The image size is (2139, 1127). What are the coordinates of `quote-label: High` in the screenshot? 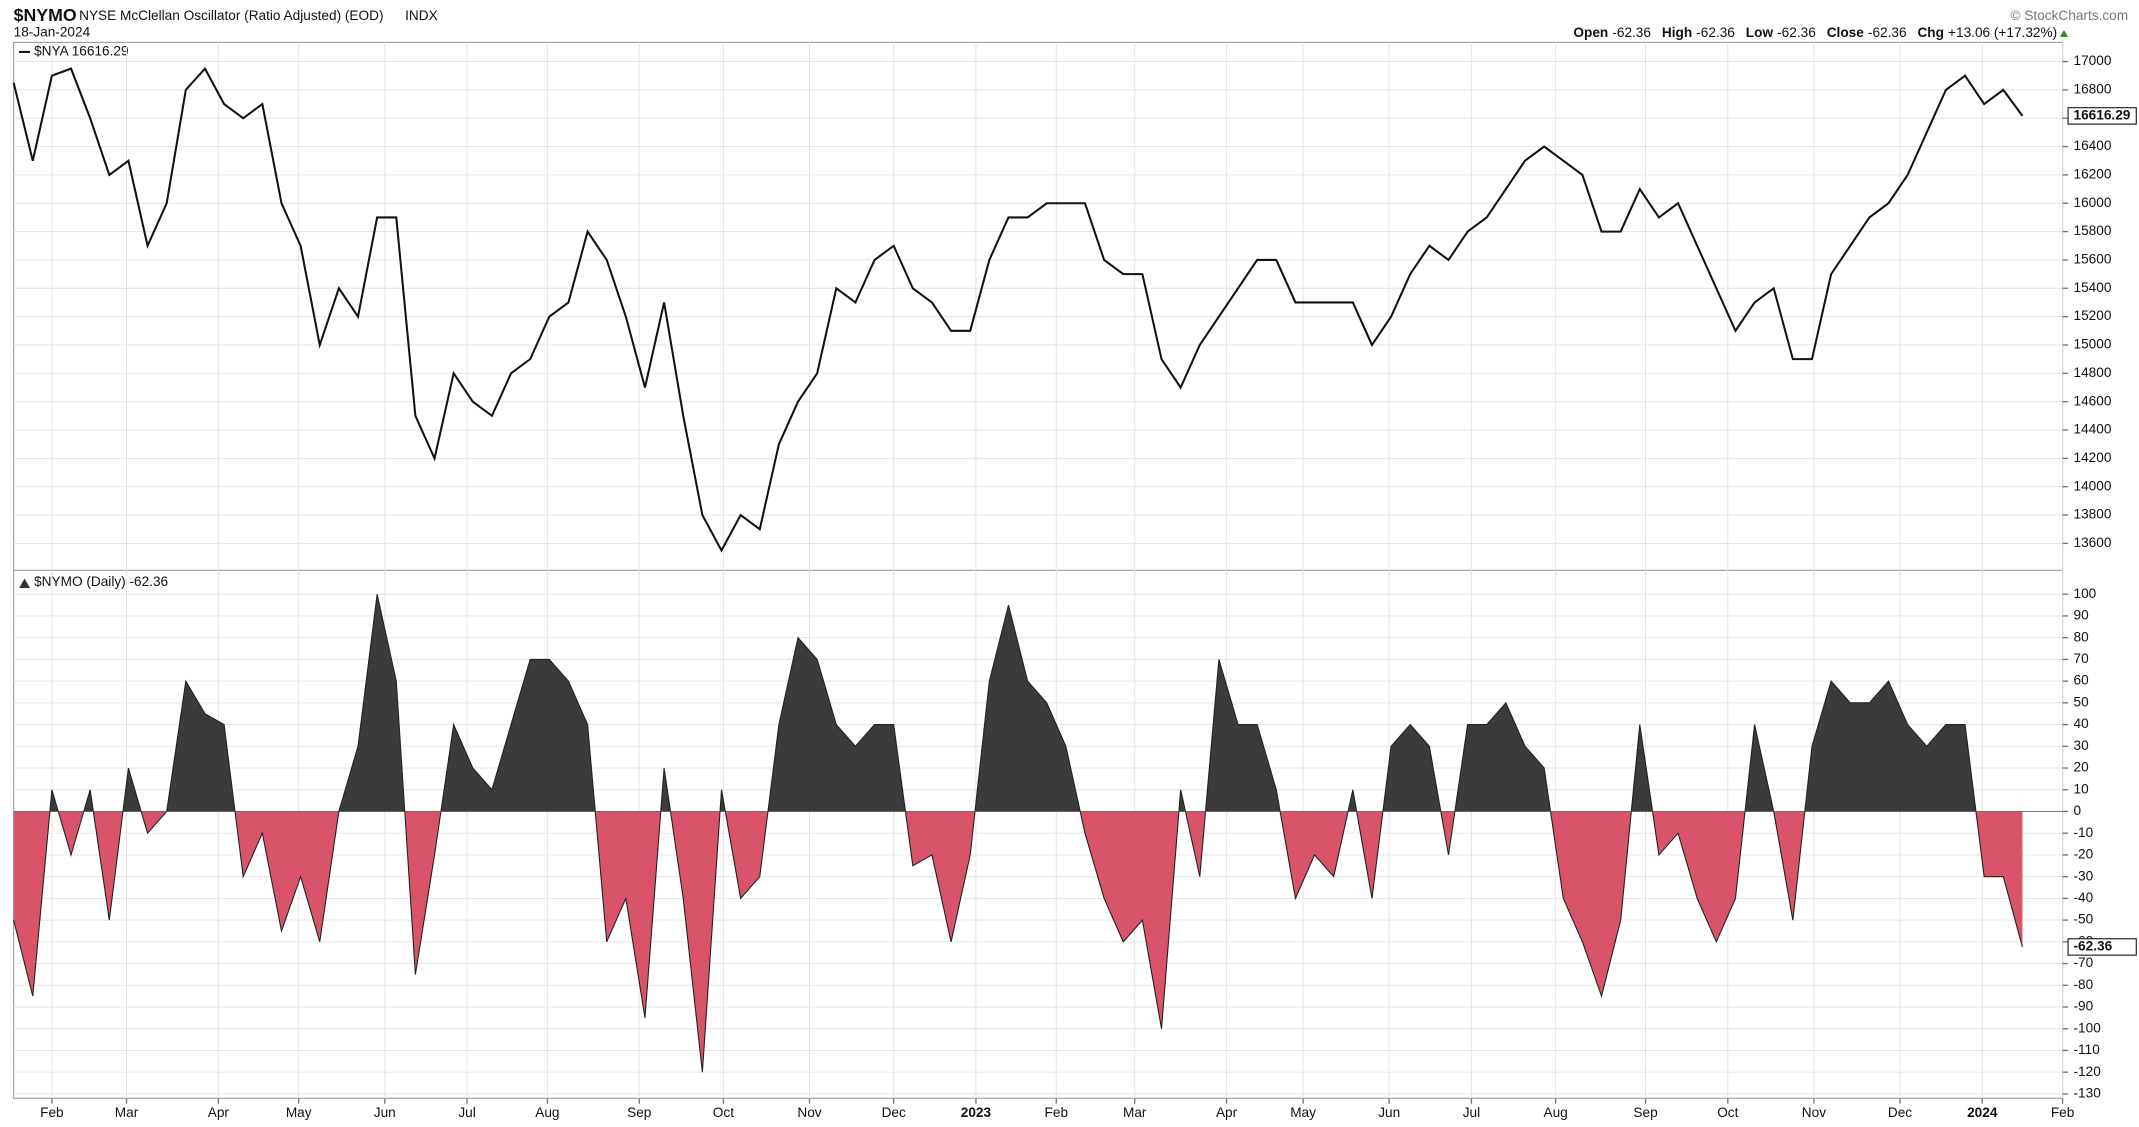 It's located at (1677, 31).